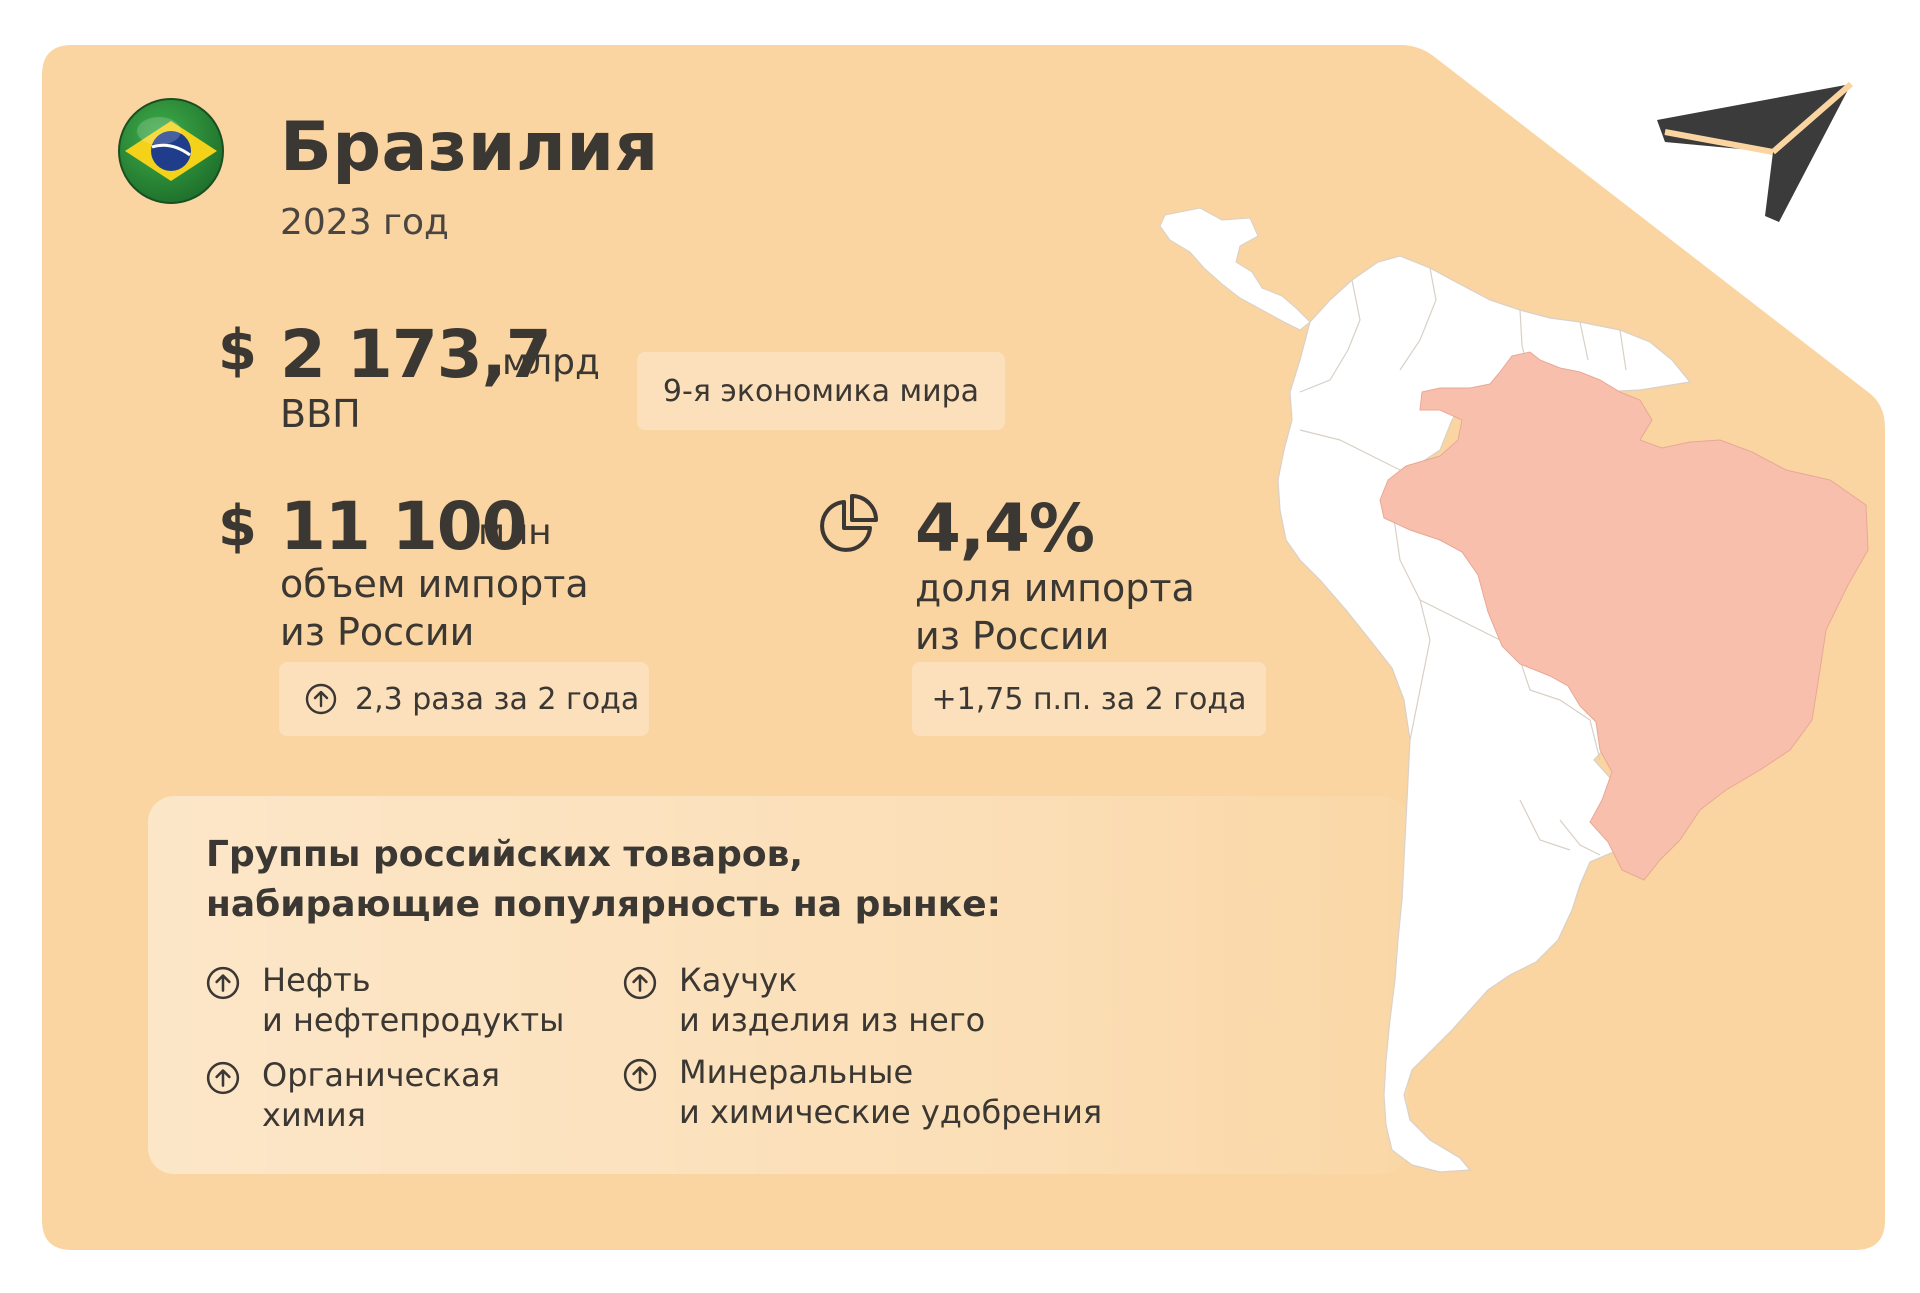 This screenshot has height=1293, width=1920. I want to click on goods-item: Каучук и изделия из него, so click(804, 1000).